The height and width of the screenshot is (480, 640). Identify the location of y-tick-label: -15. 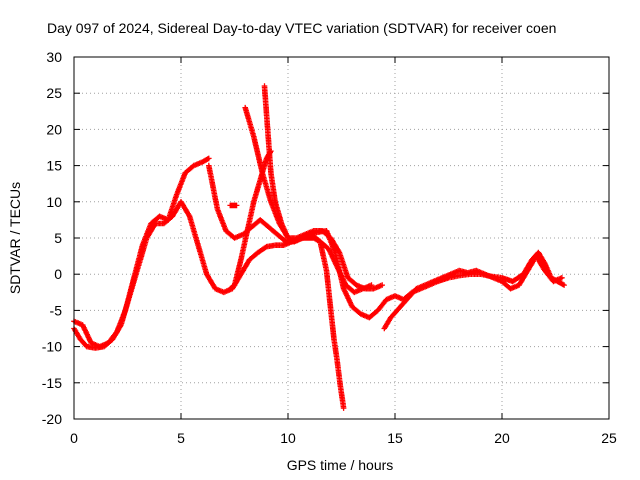
(52, 383).